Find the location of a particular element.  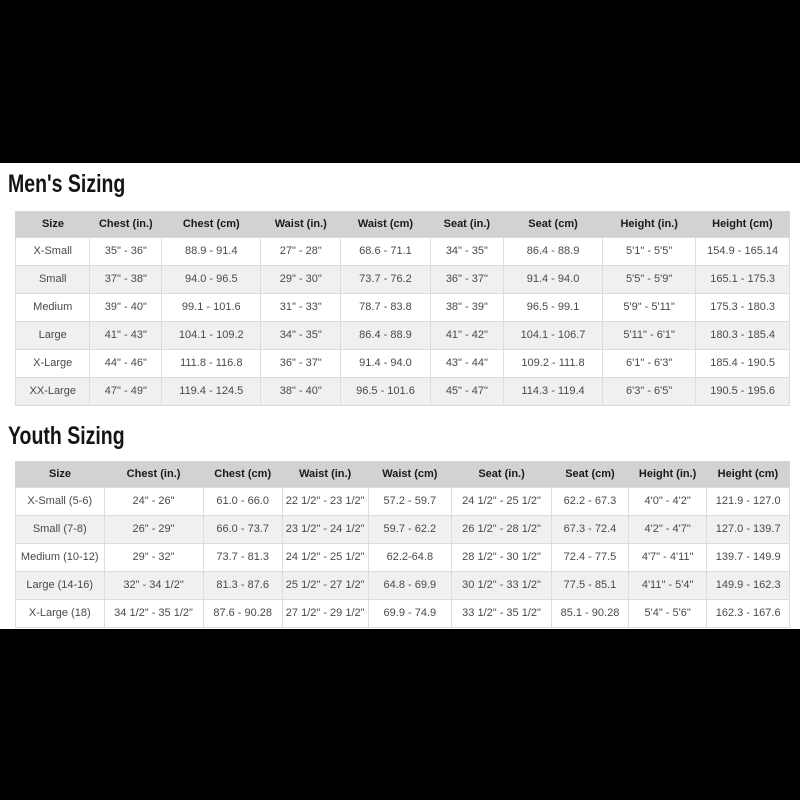

table-cell: 114.3 - 119.4 is located at coordinates (553, 391).